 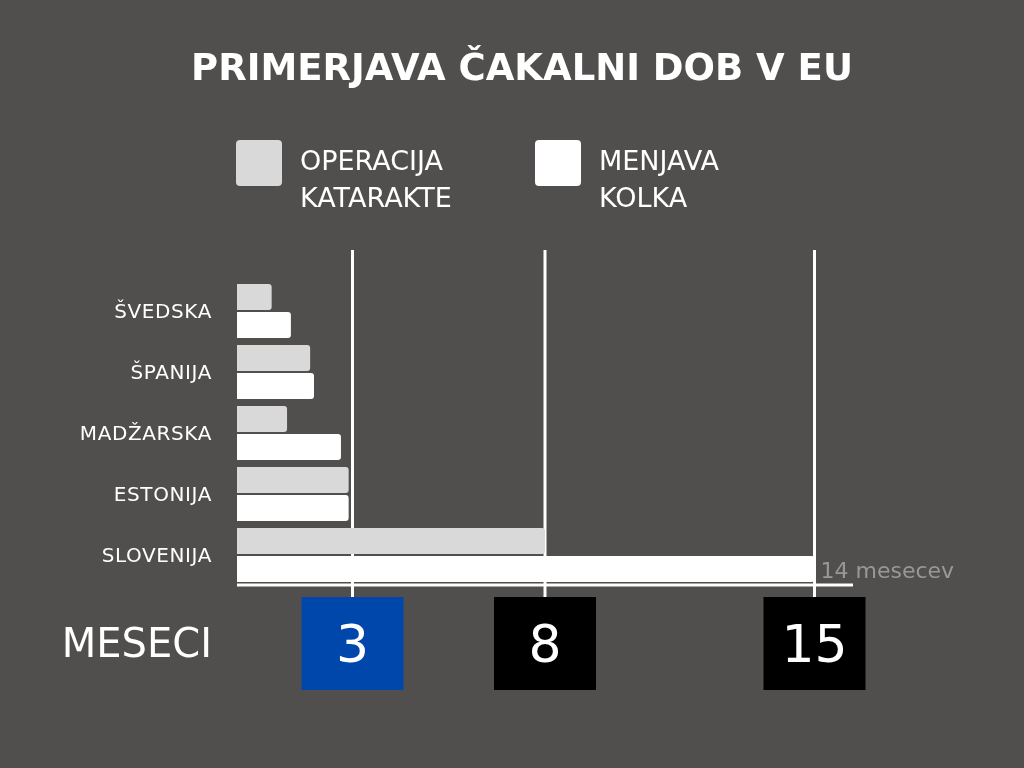 I want to click on y-tick-label: ŠPANIJA, so click(x=171, y=371).